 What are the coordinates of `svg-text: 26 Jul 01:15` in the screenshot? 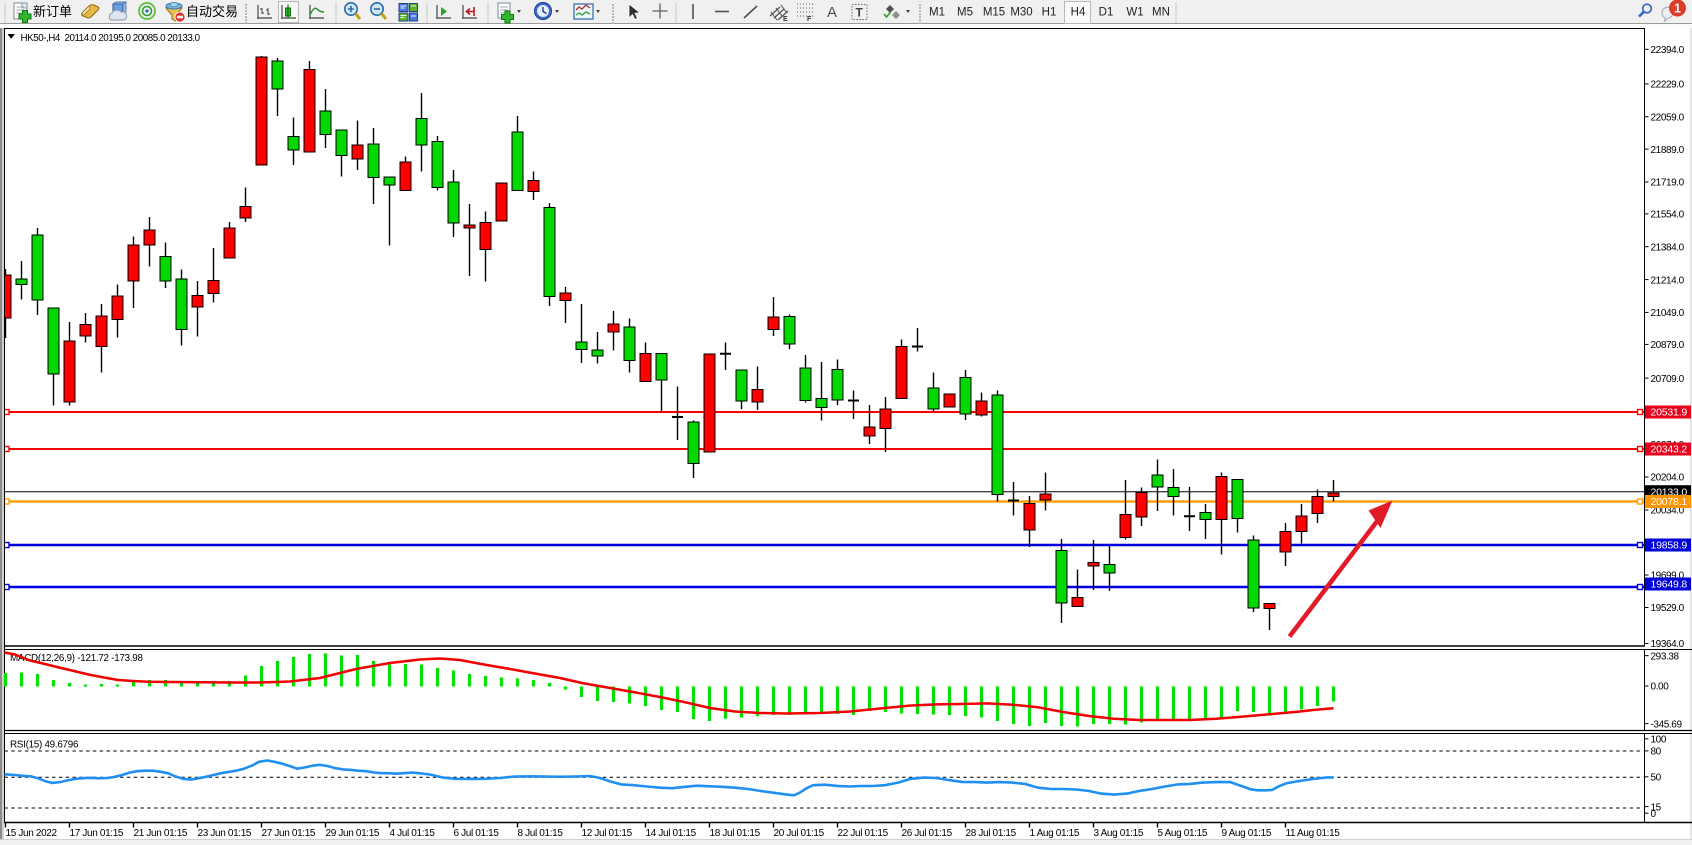 It's located at (927, 833).